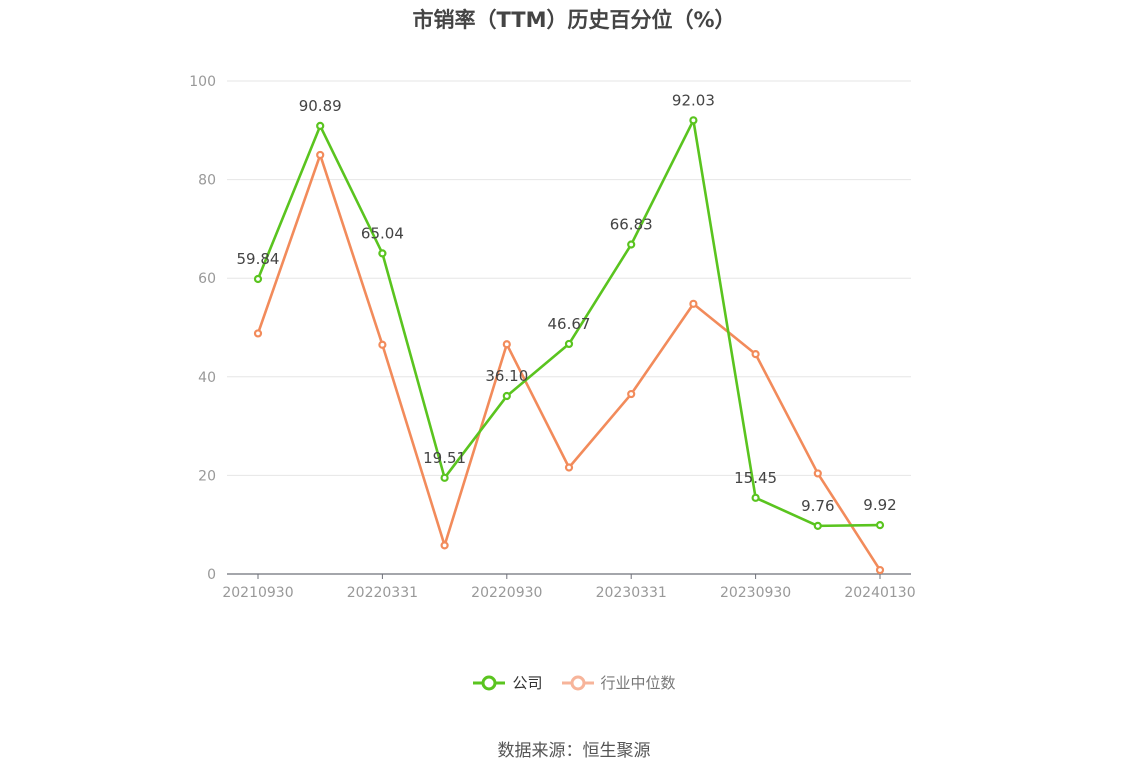  I want to click on data-label-5: 46.67, so click(569, 324).